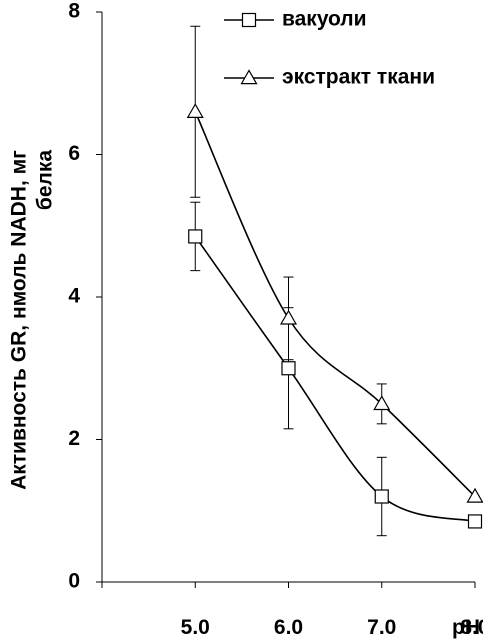 This screenshot has height=640, width=483. I want to click on legend-item: экстракт ткани, so click(329, 77).